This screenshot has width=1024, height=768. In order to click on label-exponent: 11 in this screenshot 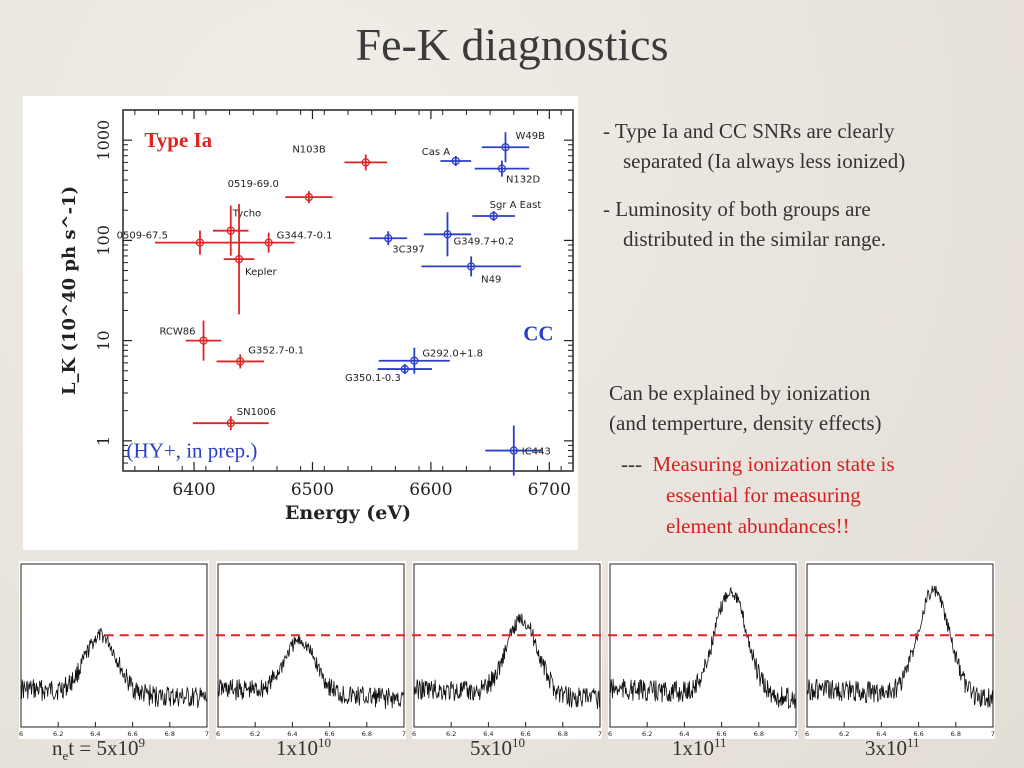, I will do `click(720, 742)`.